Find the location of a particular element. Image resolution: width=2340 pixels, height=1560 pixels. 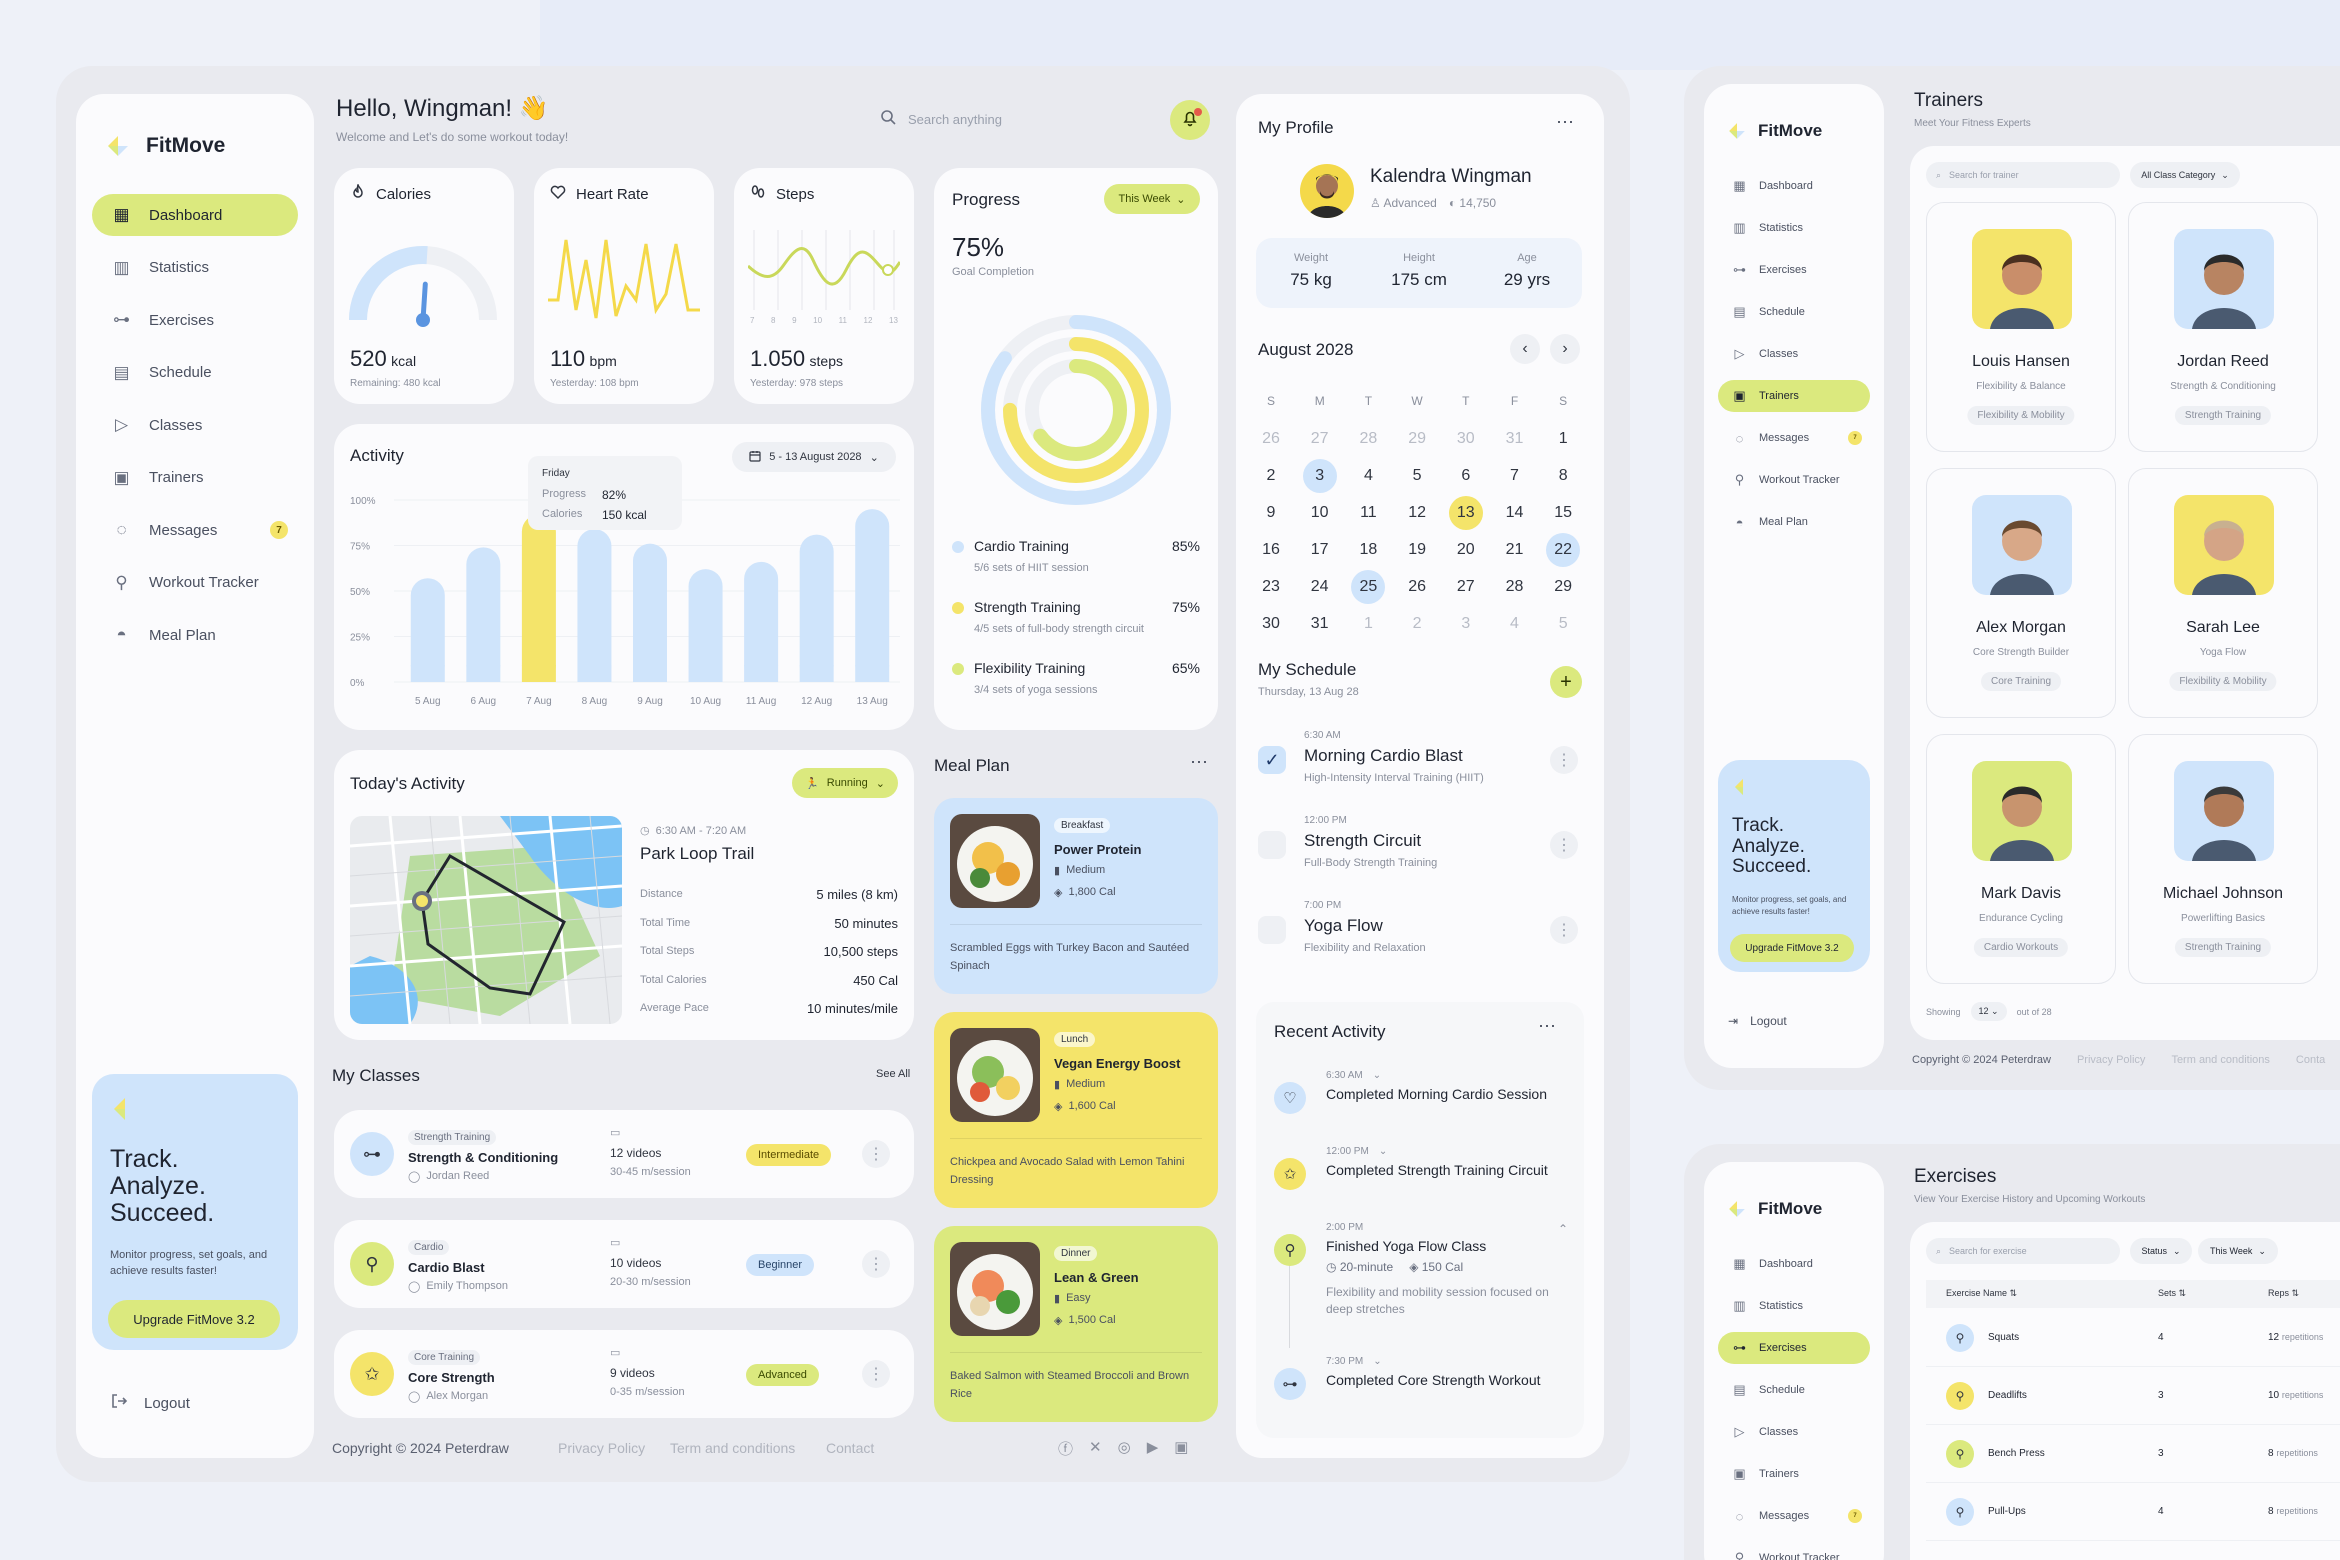

search-bar: Search anything is located at coordinates (1013, 119).